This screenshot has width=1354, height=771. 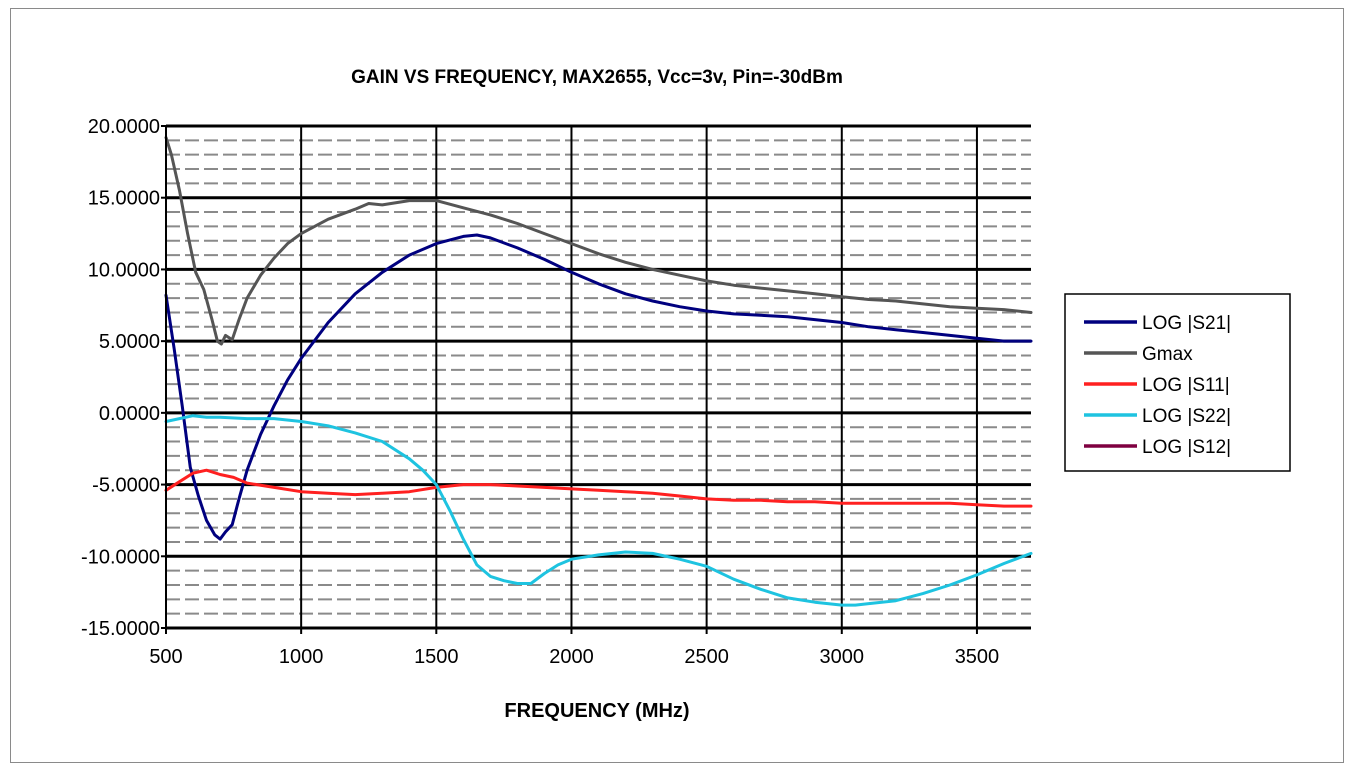 I want to click on y-tick-label: 5.0000, so click(x=129, y=342).